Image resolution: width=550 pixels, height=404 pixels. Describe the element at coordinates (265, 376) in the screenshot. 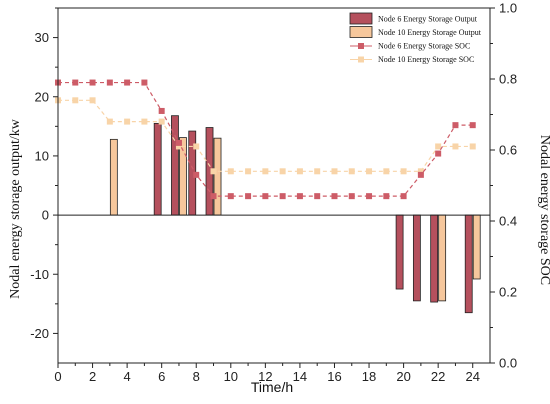

I see `x-tick-label-6: 12` at that location.